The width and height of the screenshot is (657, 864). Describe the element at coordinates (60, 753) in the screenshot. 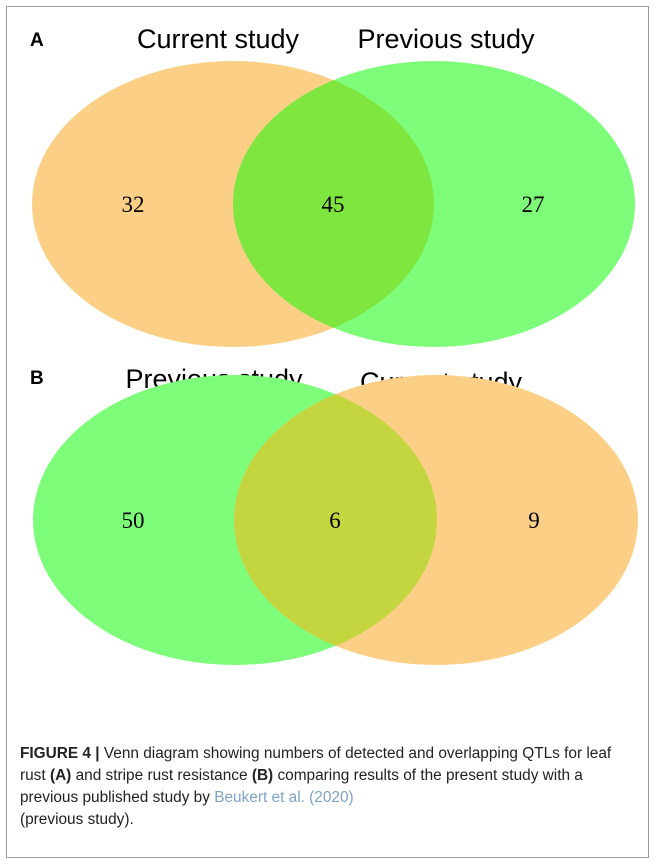

I see `figure-label: FIGURE 4 |` at that location.